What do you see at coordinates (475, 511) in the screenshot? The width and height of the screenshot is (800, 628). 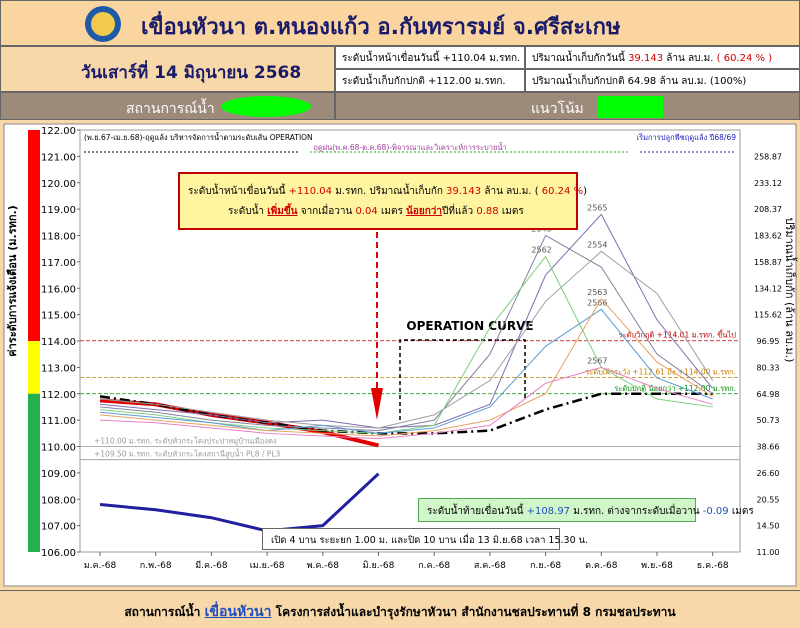 I see `text: ระดับน้ำท้ายเขื่อนวันนี้` at bounding box center [475, 511].